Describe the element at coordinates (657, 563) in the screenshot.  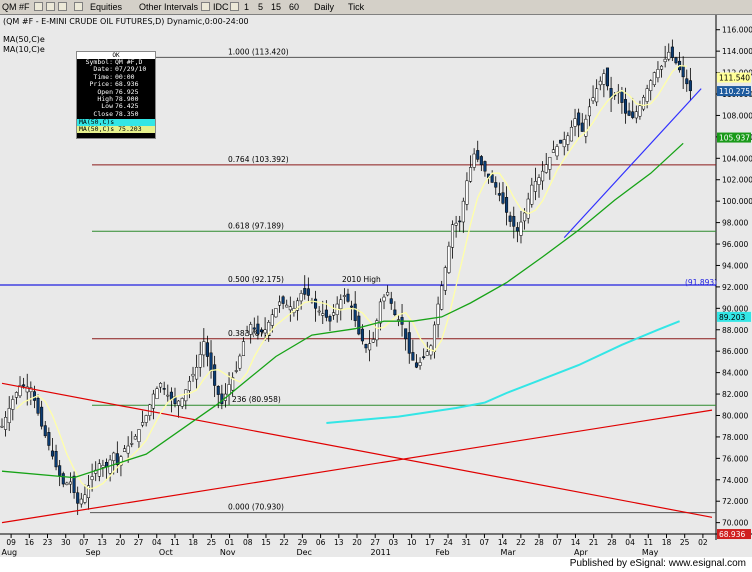
I see `footer-credit: Published by eSignal: www.esignal.com` at that location.